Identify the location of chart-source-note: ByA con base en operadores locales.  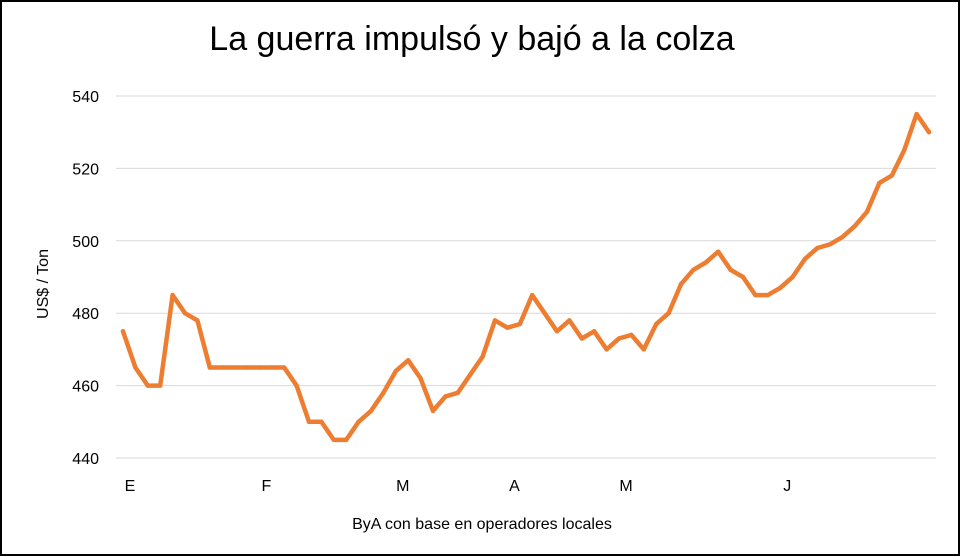
(482, 524).